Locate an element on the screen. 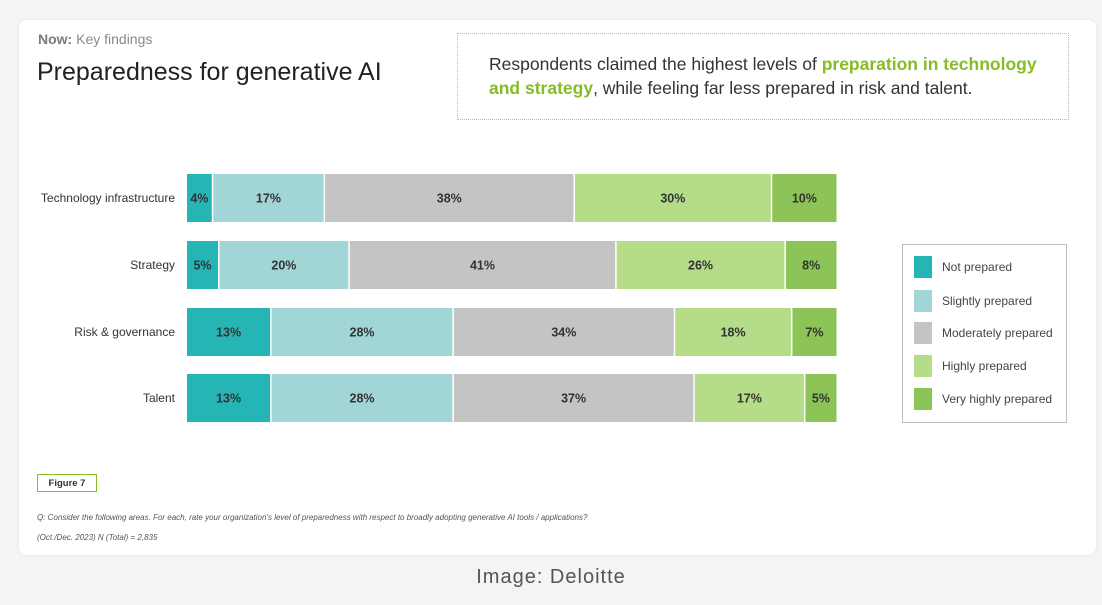  legend-item-moderately-prepared: Moderately prepared is located at coordinates (983, 333).